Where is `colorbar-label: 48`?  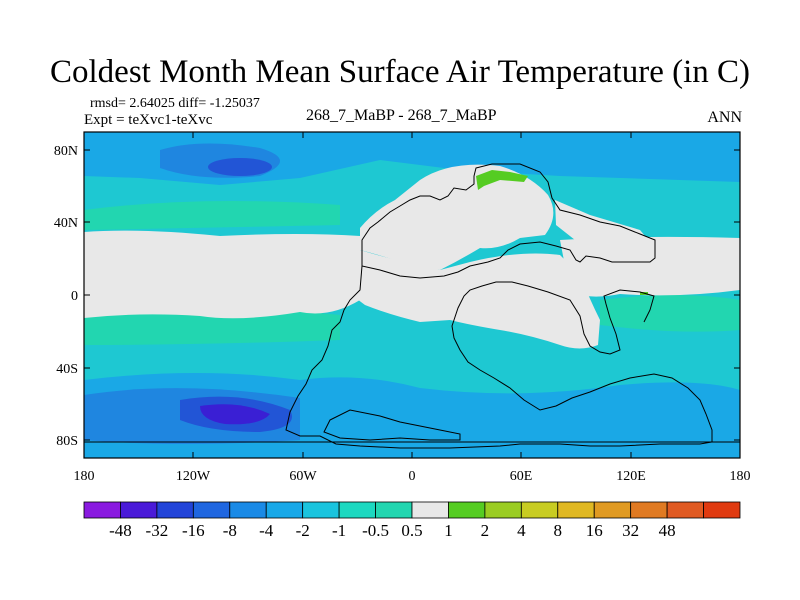 colorbar-label: 48 is located at coordinates (667, 530).